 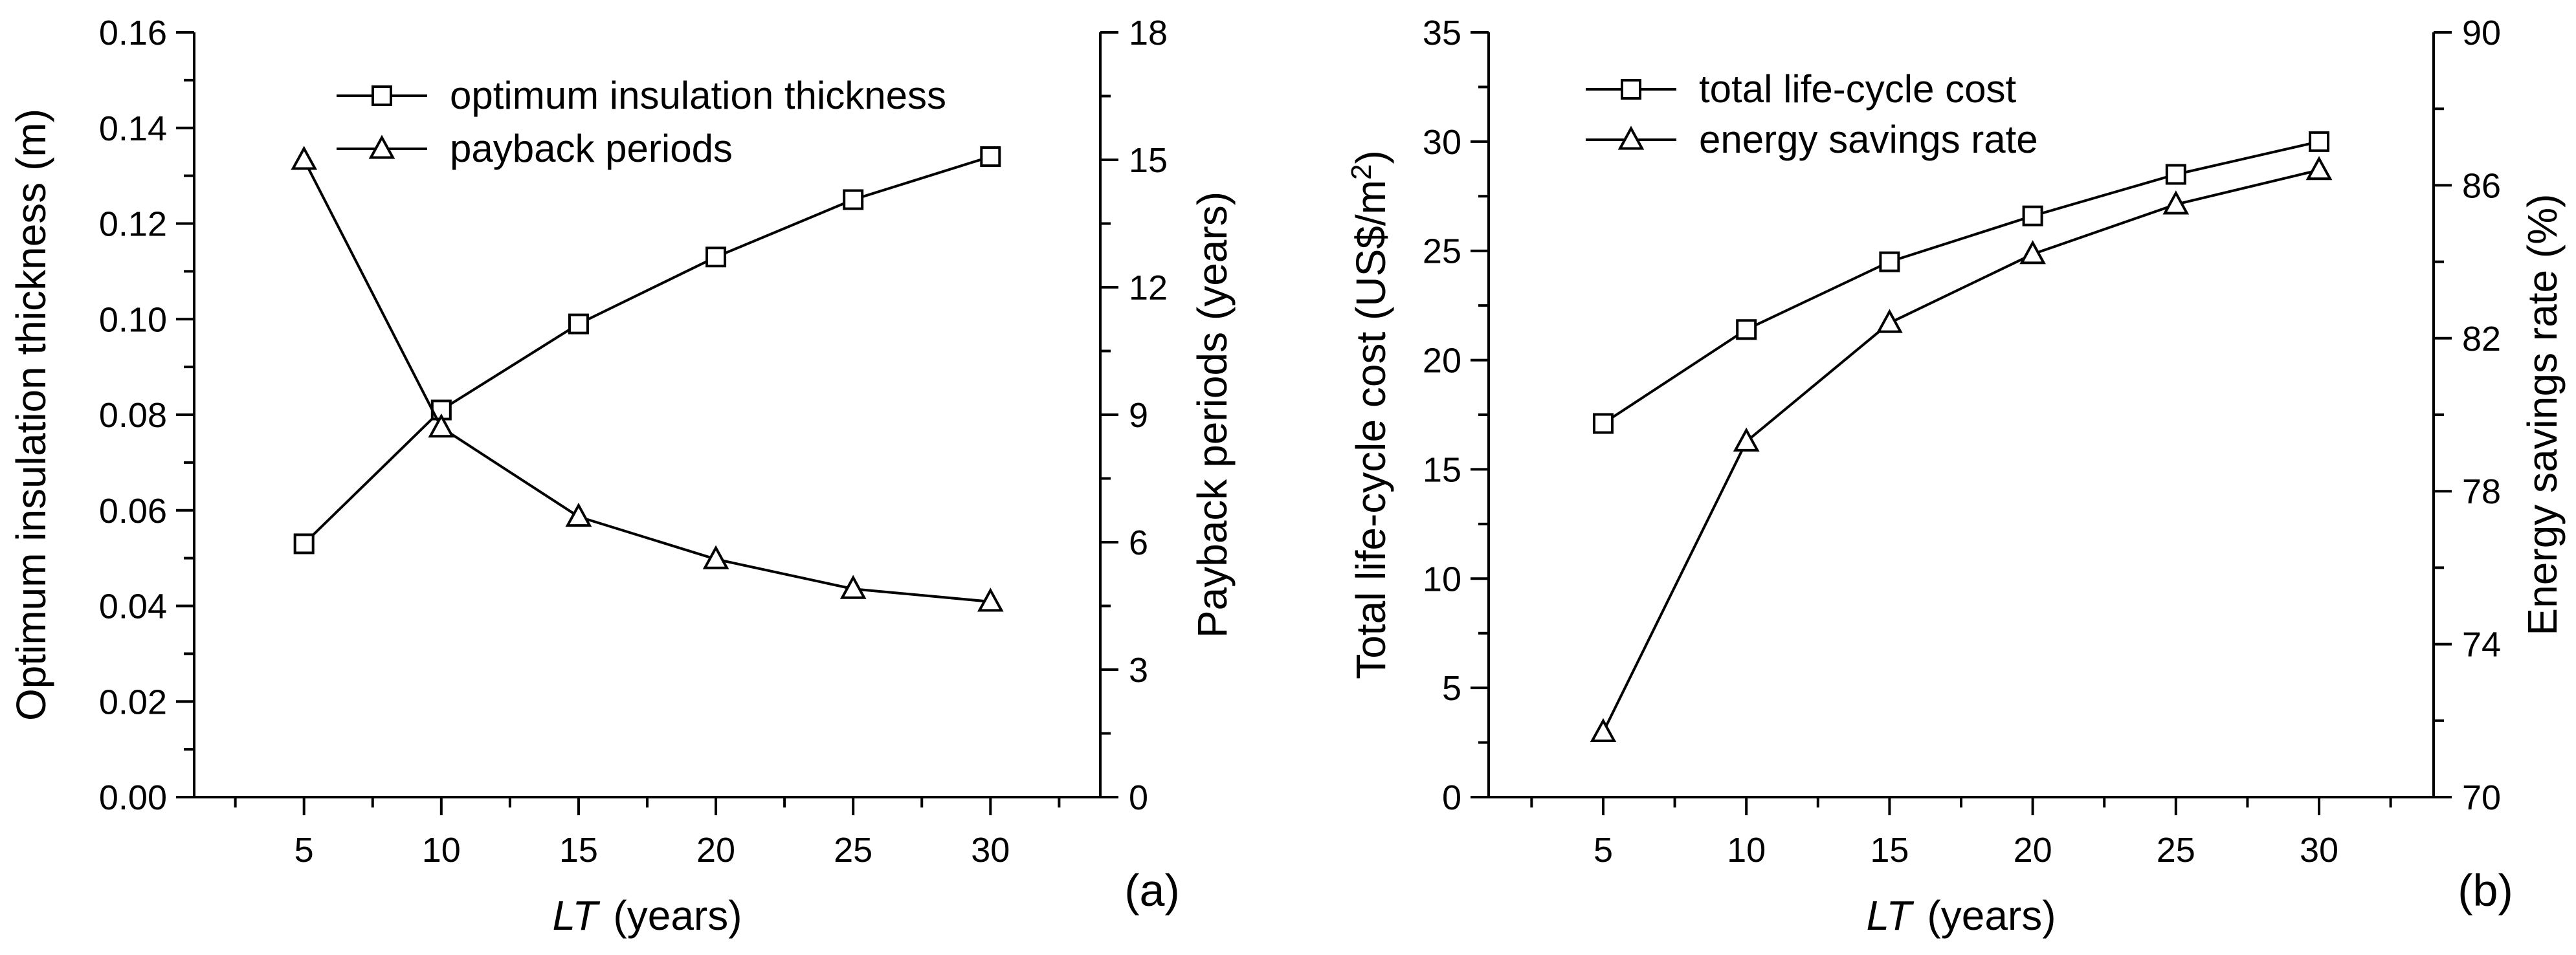 I want to click on left-tick-label: 0, so click(x=1451, y=797).